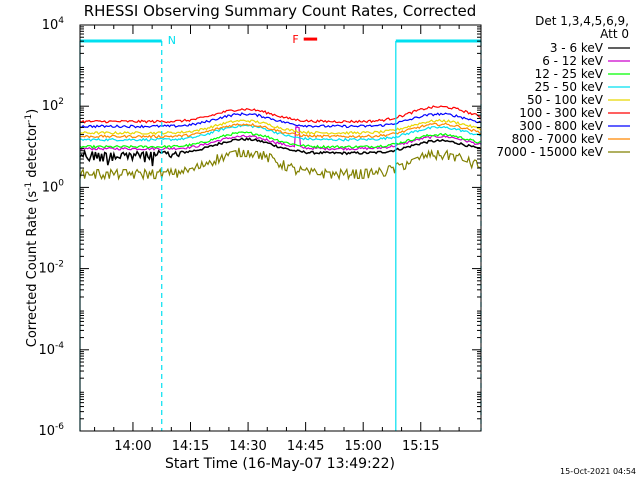 The height and width of the screenshot is (480, 640). I want to click on night-marker-label: N, so click(172, 40).